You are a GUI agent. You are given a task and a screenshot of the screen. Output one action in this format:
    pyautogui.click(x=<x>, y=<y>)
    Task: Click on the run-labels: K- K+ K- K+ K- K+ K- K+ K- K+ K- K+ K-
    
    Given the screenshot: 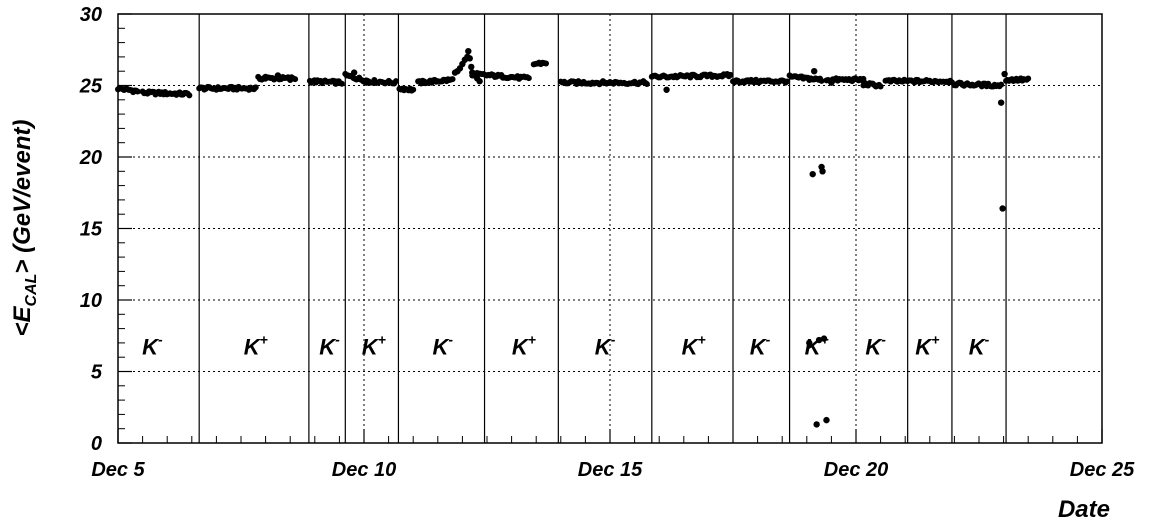 What is the action you would take?
    pyautogui.click(x=565, y=345)
    